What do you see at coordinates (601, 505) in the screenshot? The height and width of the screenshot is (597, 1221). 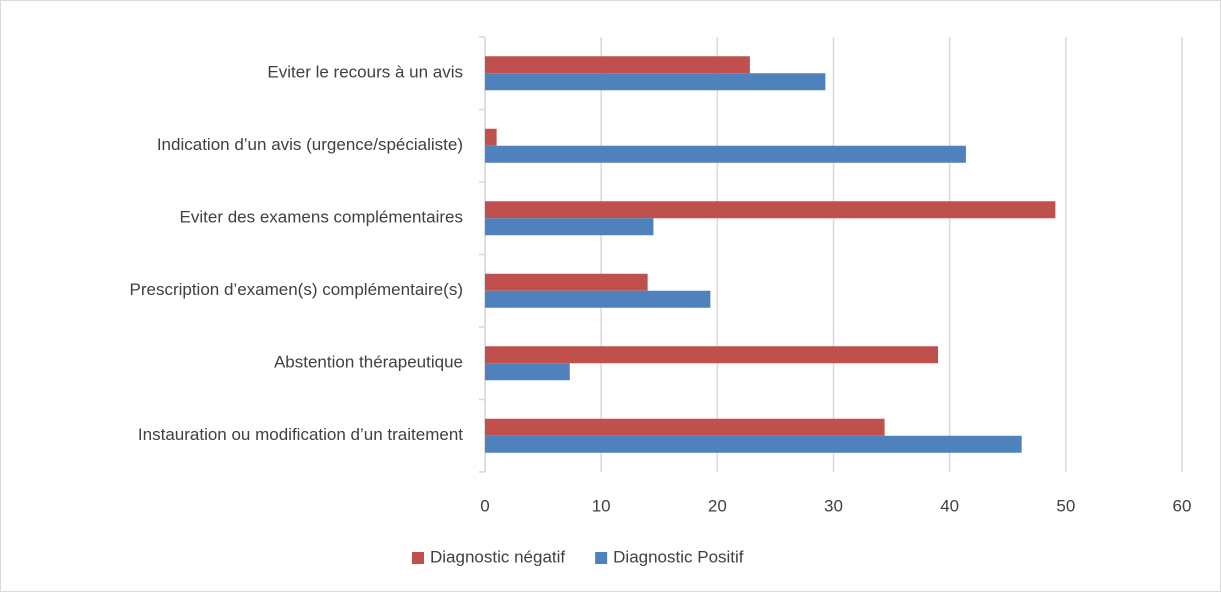 I see `x-tick-label: 10` at bounding box center [601, 505].